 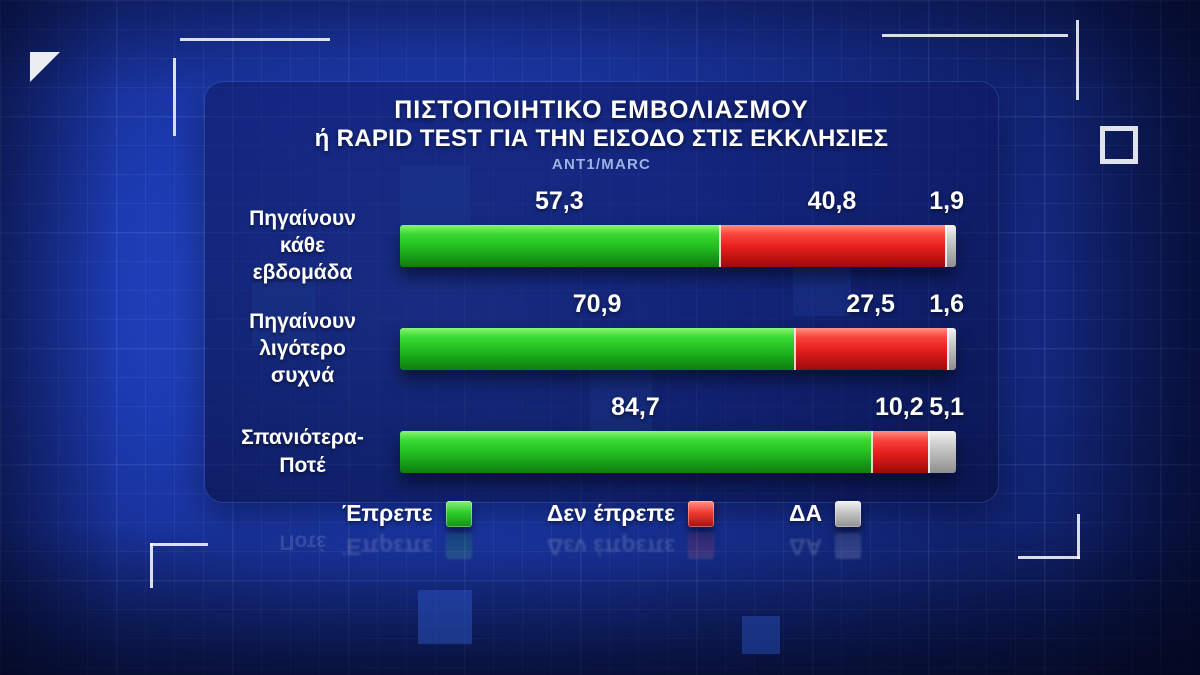 What do you see at coordinates (174, 97) in the screenshot?
I see `accent-line-top-left-v` at bounding box center [174, 97].